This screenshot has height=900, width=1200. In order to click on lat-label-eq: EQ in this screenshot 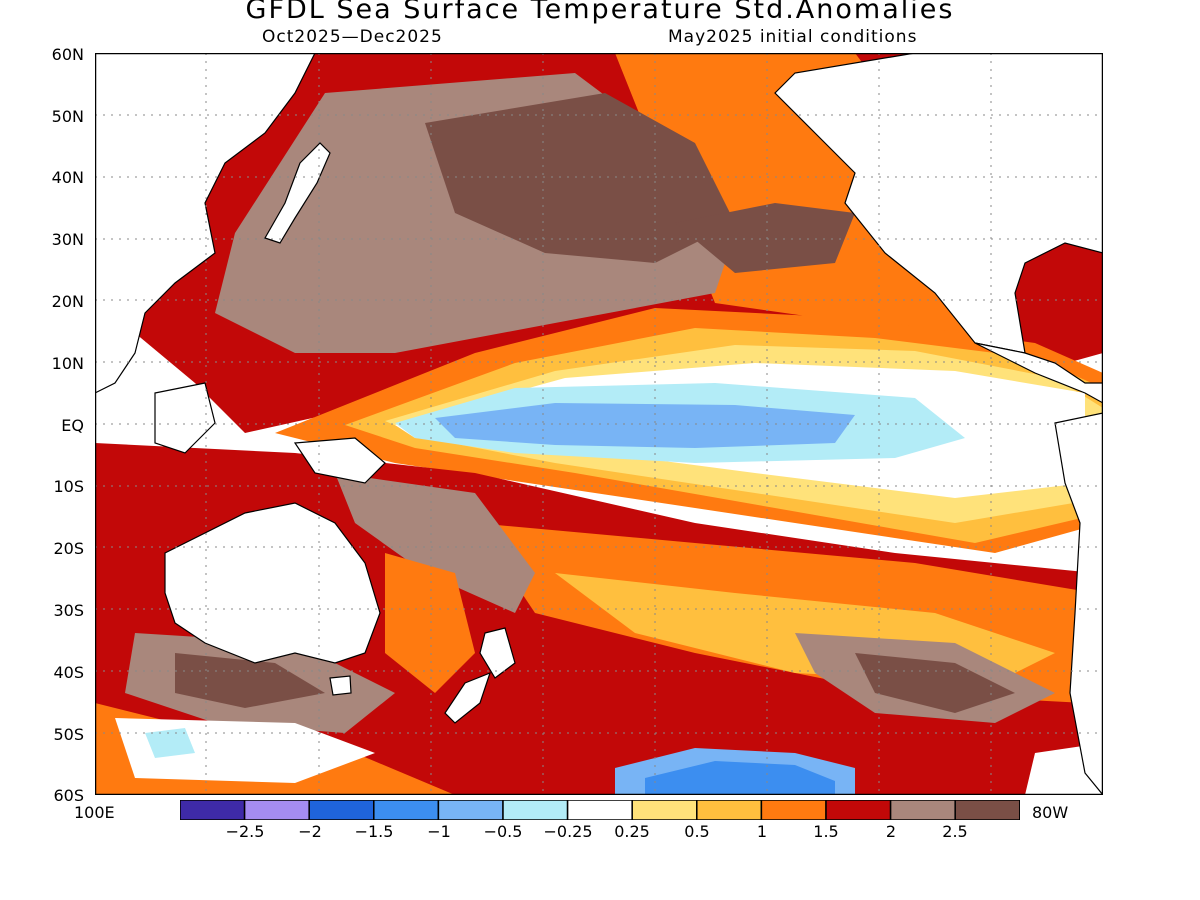, I will do `click(72, 425)`.